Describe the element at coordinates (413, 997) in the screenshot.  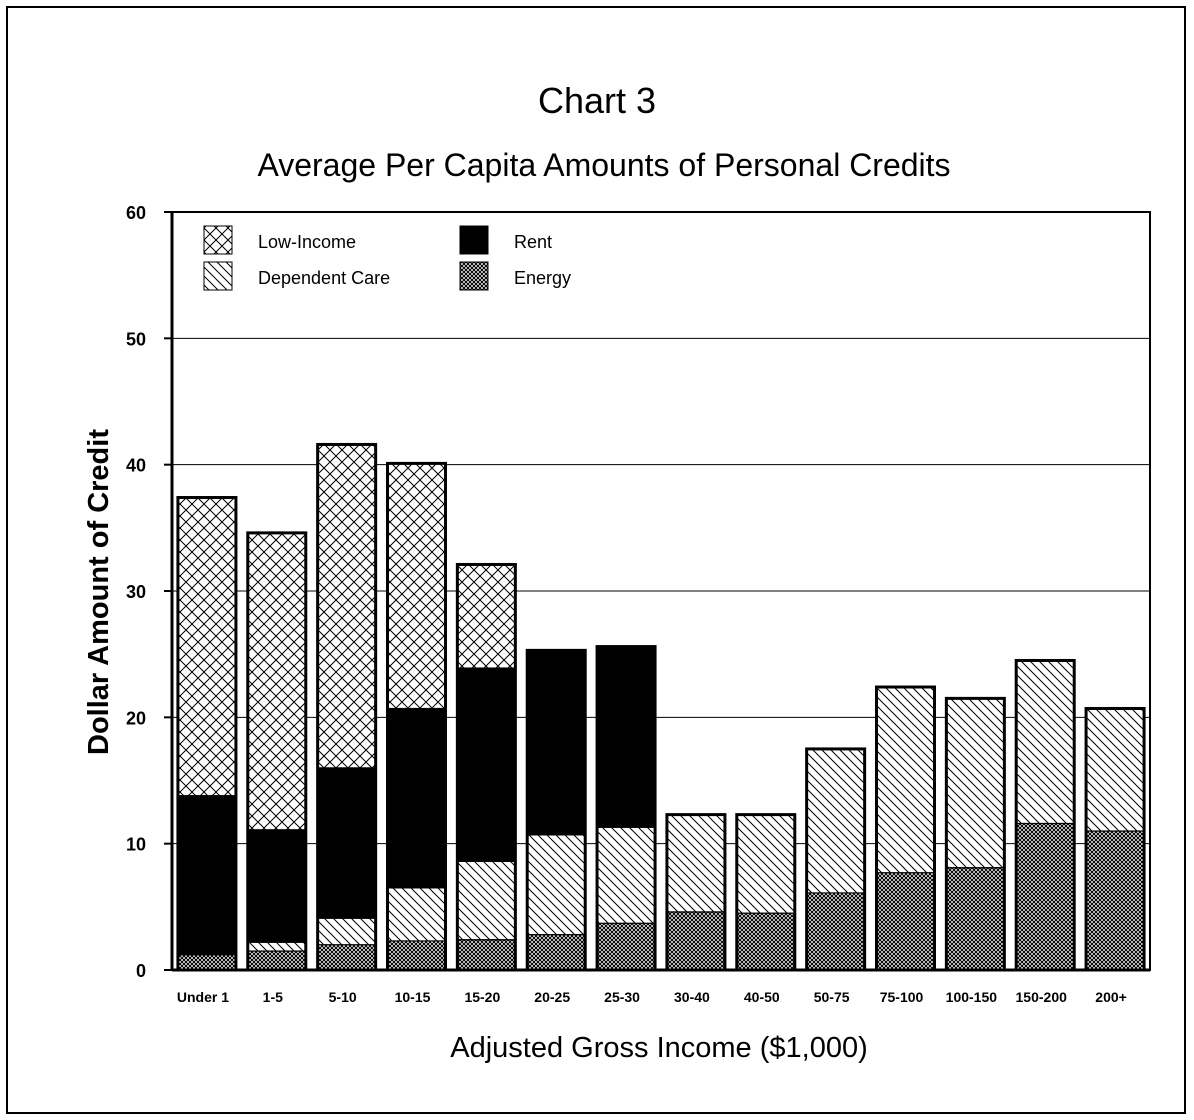
I see `x-tick-label-10-15: 10-15` at that location.